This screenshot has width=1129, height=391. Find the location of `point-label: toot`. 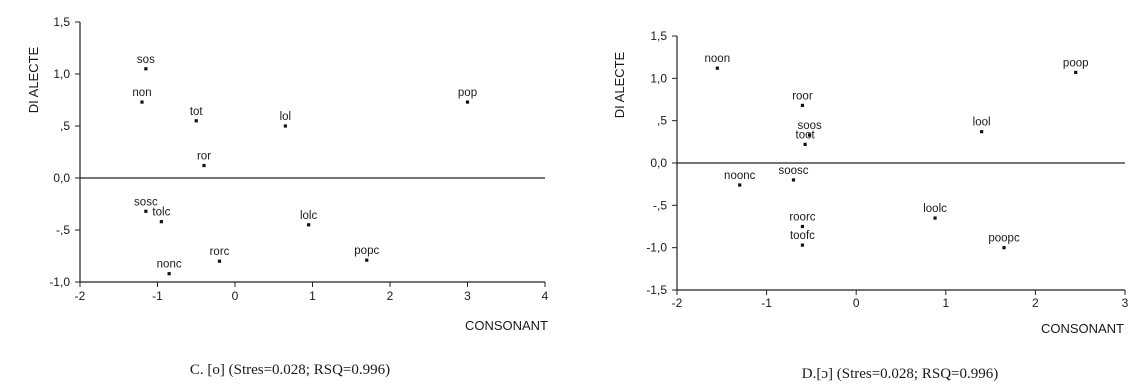

point-label: toot is located at coordinates (806, 135).